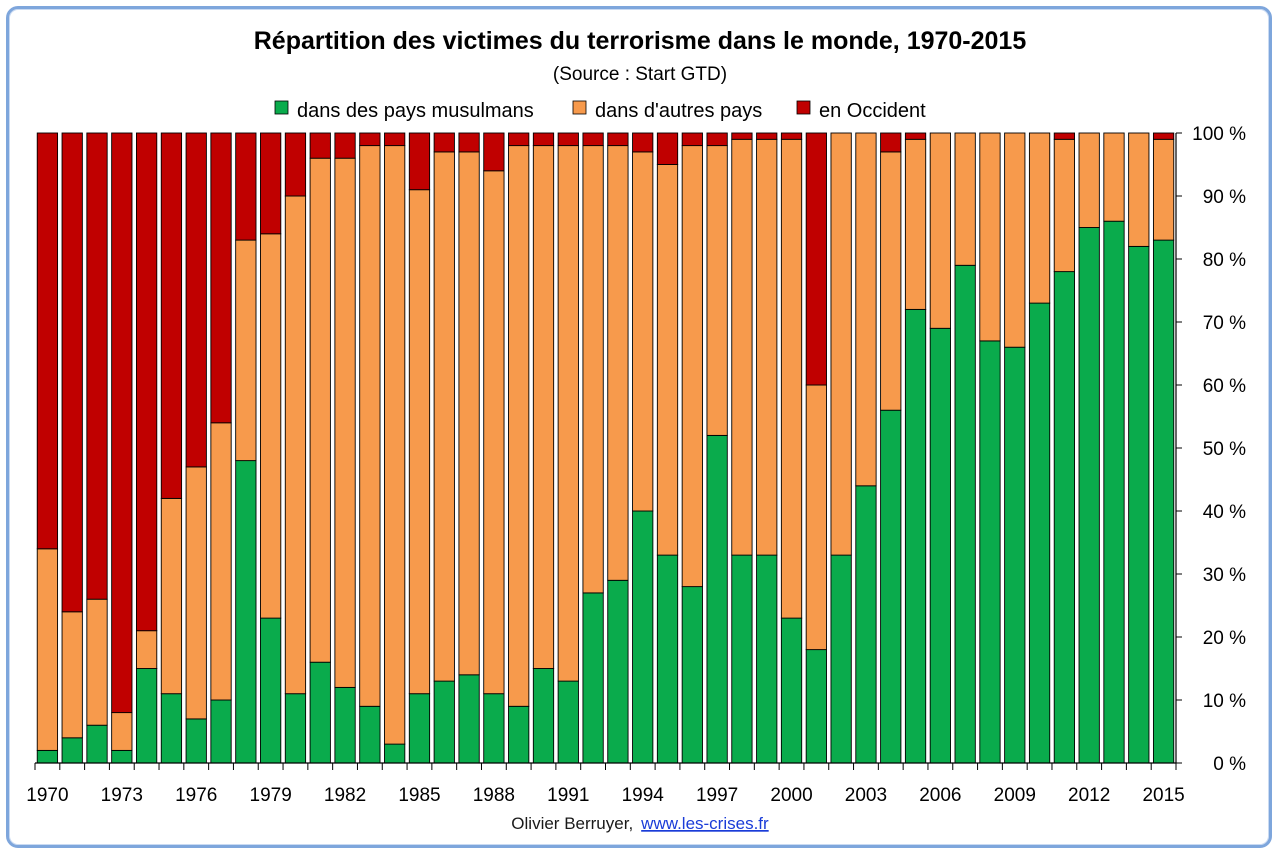  What do you see at coordinates (171, 596) in the screenshot?
I see `bar-segment-1975-s1` at bounding box center [171, 596].